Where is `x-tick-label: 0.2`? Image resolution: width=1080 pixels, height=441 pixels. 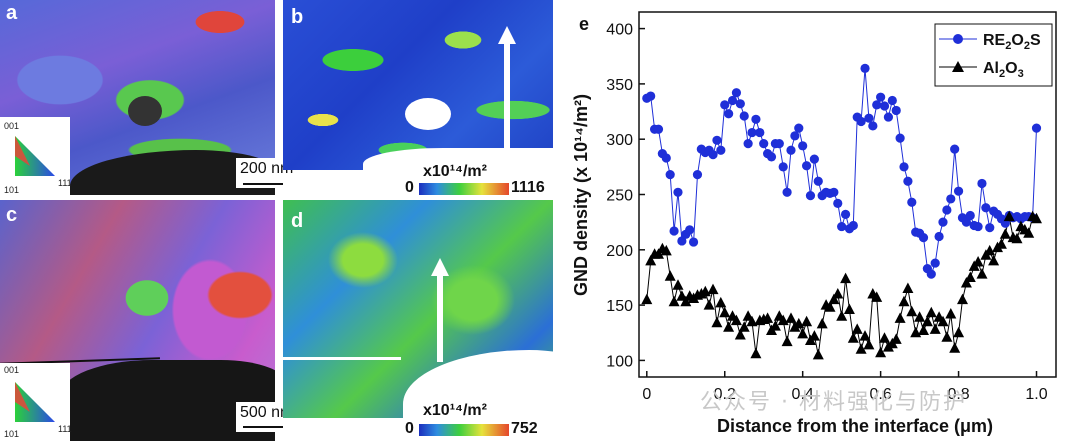 x-tick-label: 0.2 is located at coordinates (725, 394).